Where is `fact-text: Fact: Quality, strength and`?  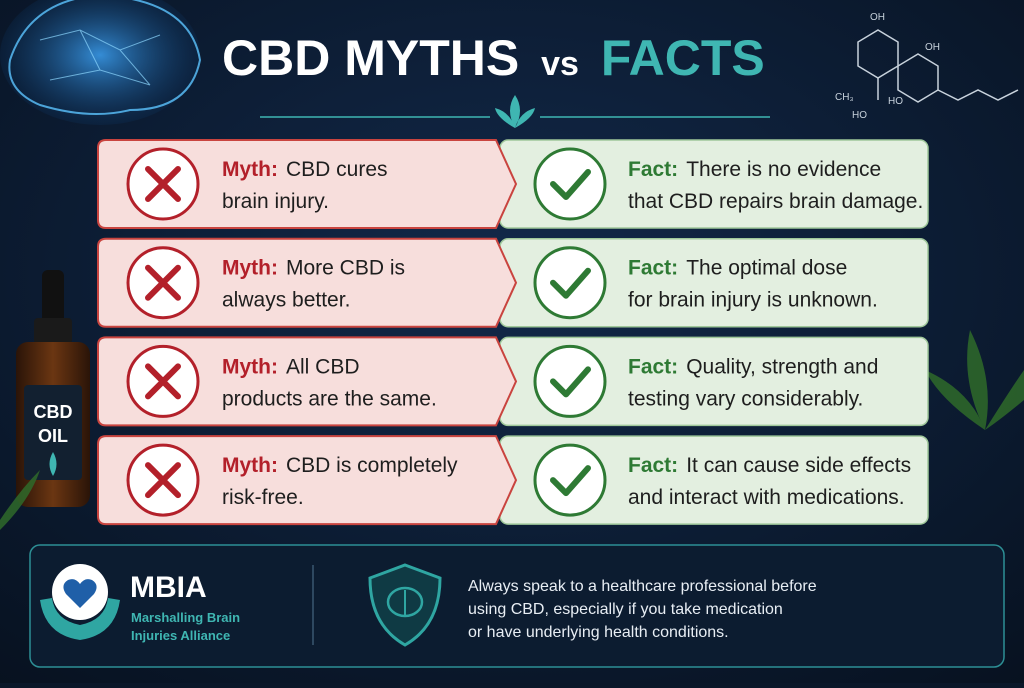
fact-text: Fact: Quality, strength and is located at coordinates (753, 366).